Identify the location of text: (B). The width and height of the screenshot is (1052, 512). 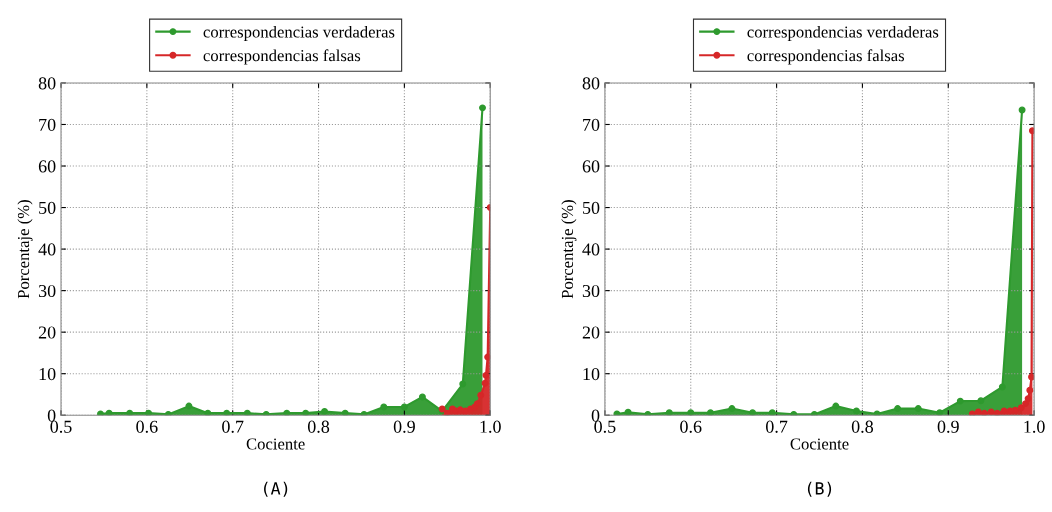
(819, 489).